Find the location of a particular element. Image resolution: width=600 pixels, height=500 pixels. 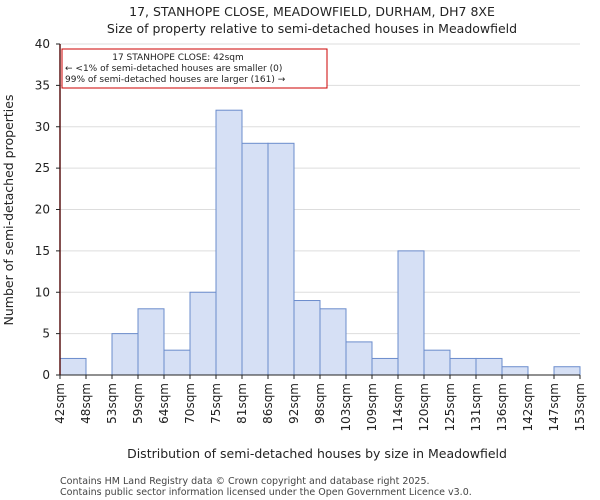

y-tick-label: 35 is located at coordinates (42, 85).